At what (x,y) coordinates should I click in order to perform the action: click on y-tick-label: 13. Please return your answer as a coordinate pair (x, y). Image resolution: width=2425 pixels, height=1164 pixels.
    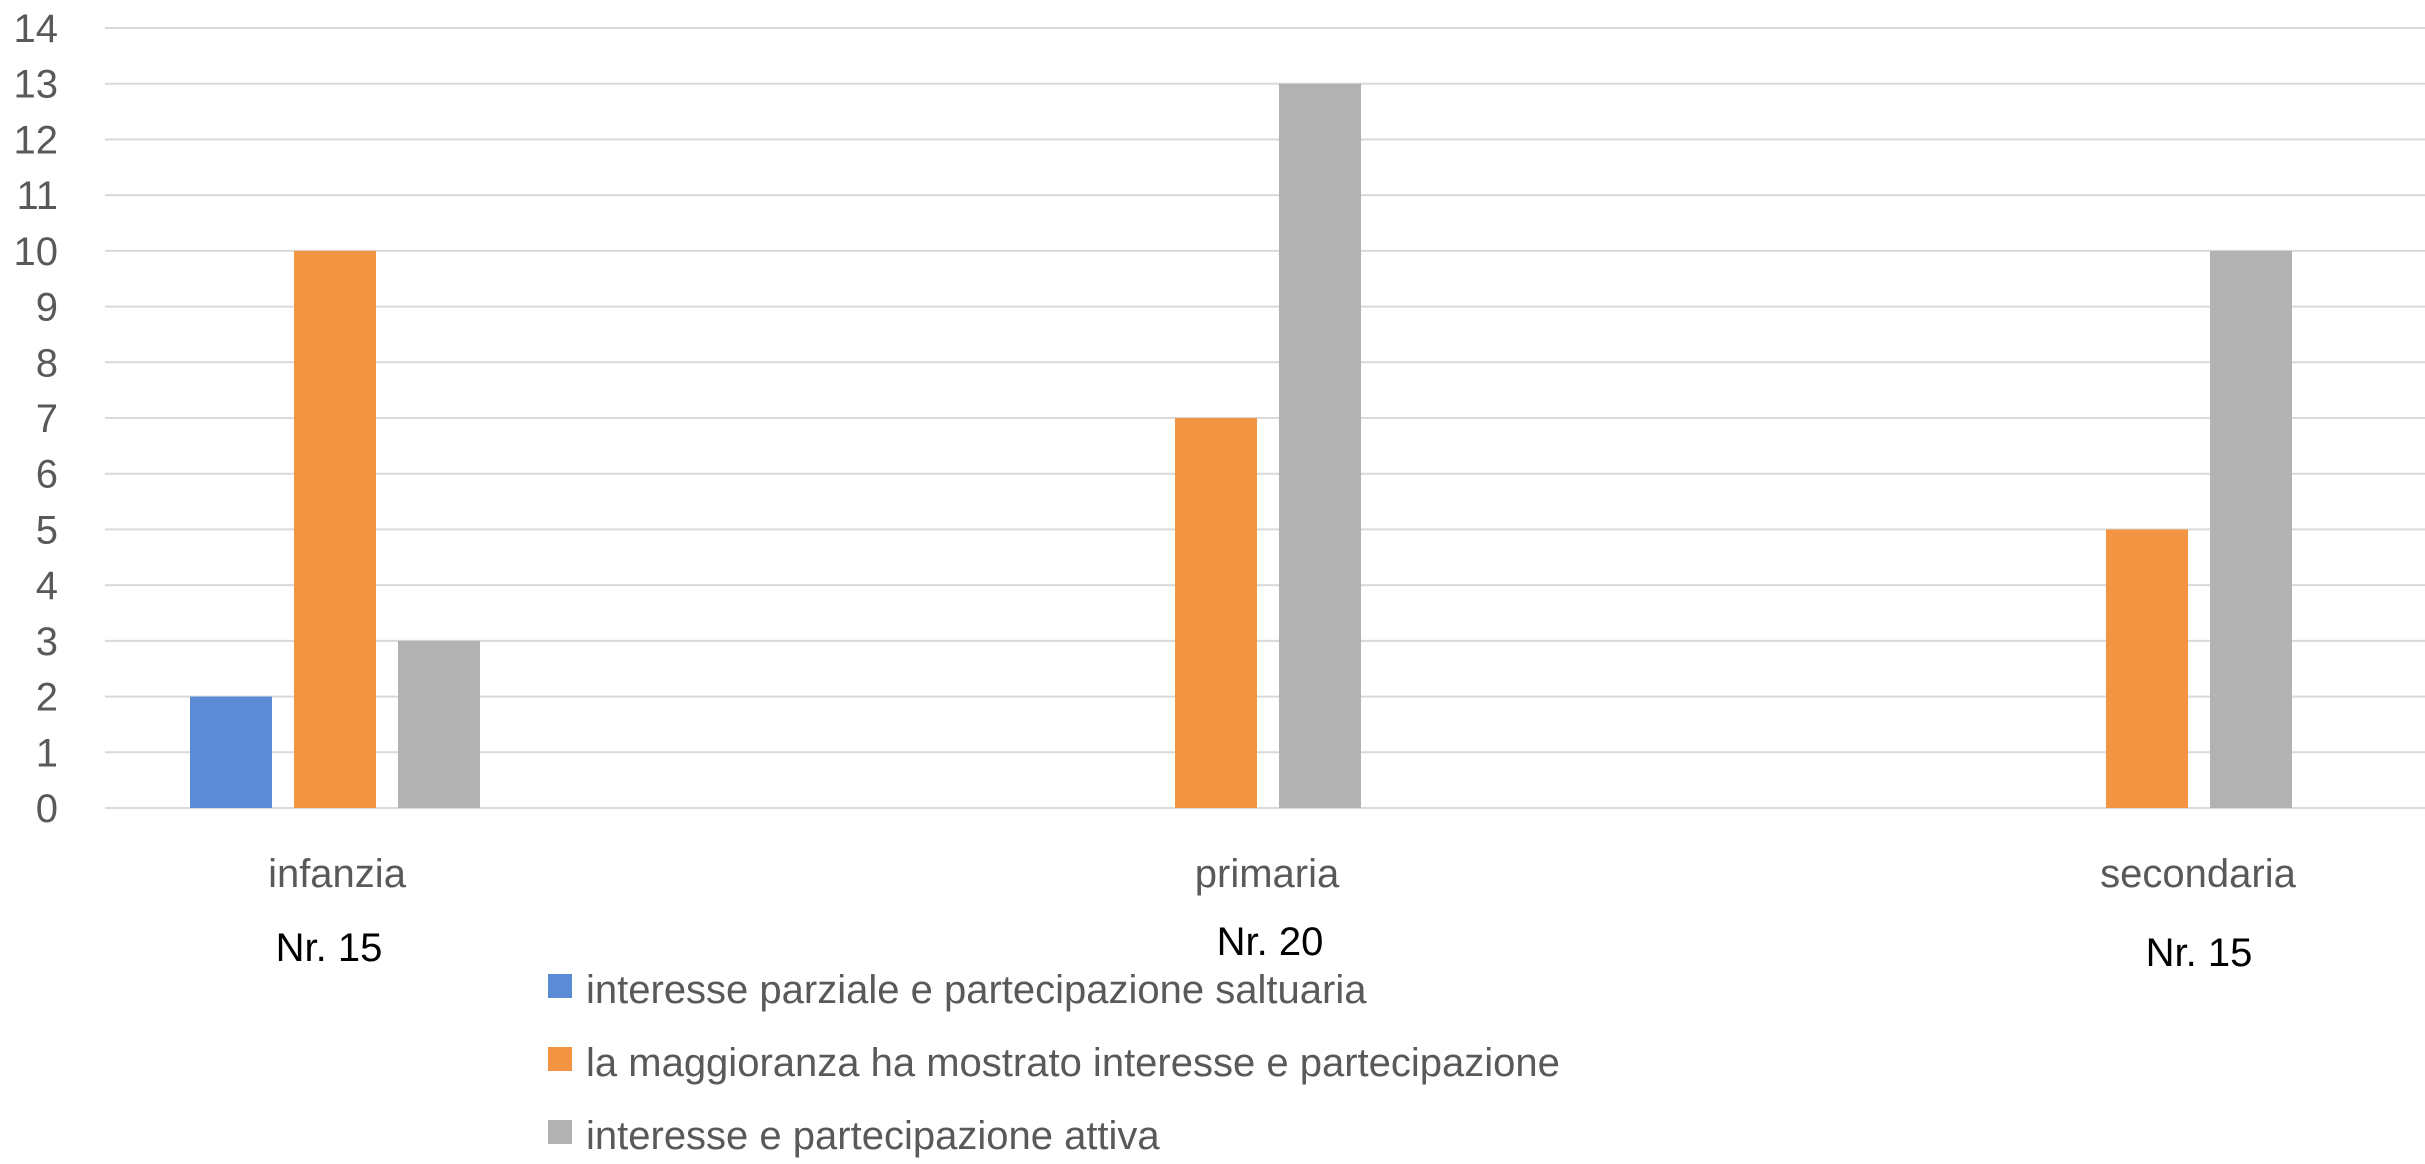
    Looking at the image, I should click on (36, 85).